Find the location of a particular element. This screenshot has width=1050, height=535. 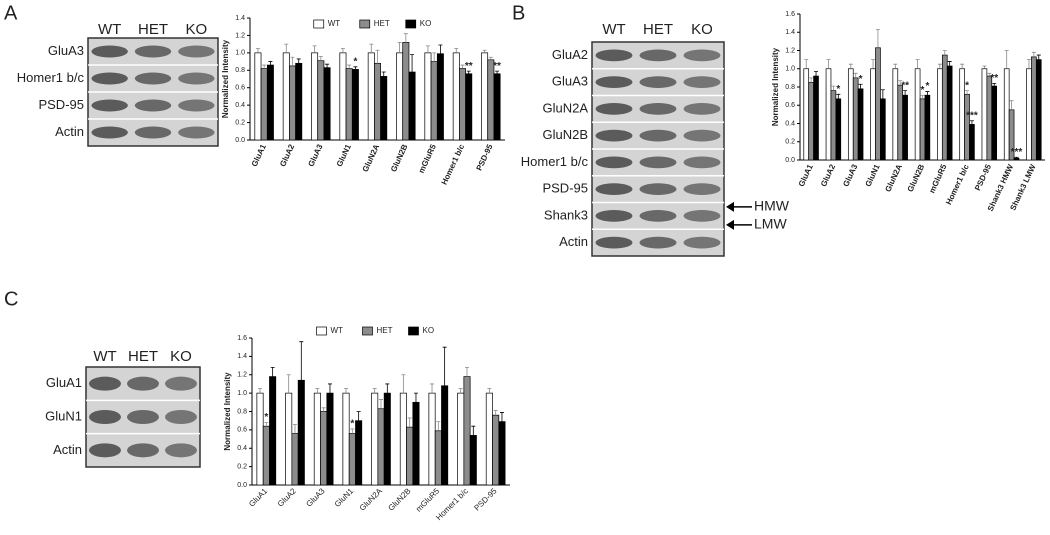

row-label: GluN2B is located at coordinates (565, 134).